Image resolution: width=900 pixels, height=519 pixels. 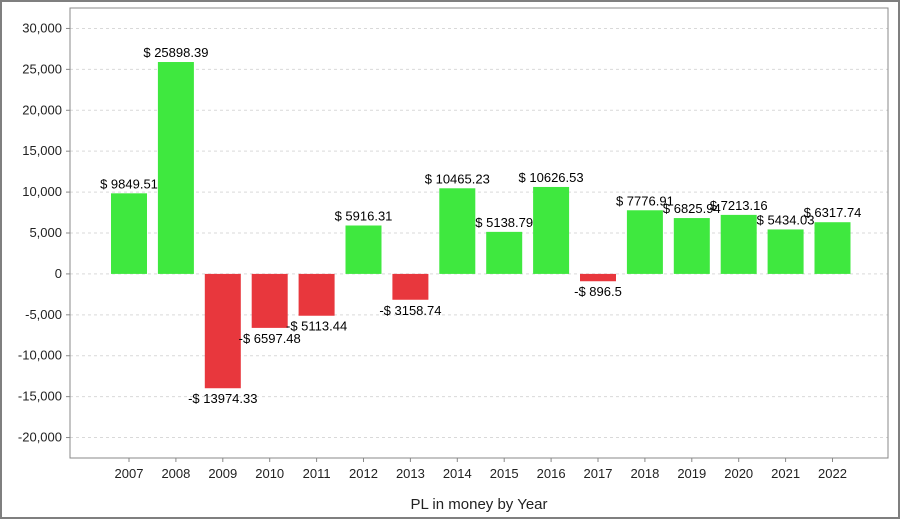 I want to click on x-tick-label: 2015, so click(x=504, y=473).